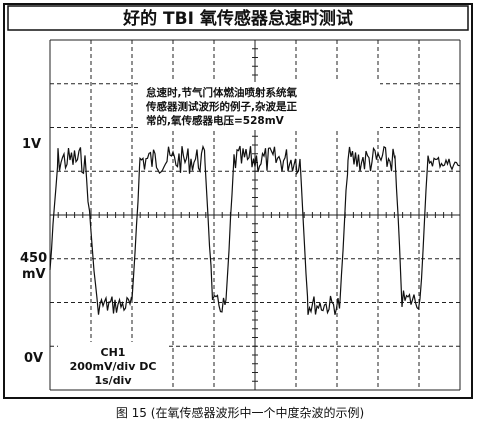  I want to click on settings-line: 1s/div, so click(113, 380).